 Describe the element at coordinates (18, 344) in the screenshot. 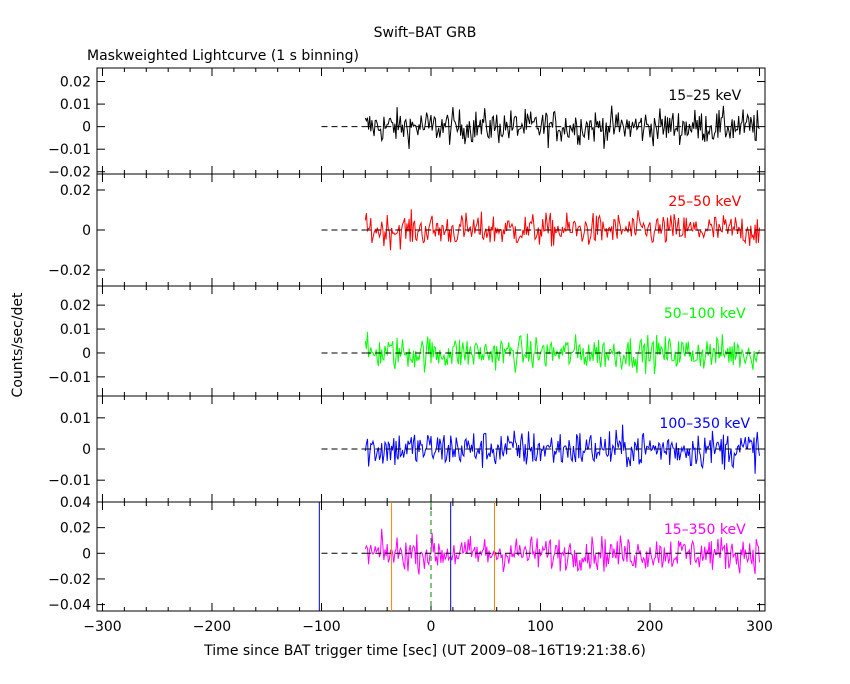

I see `y-axis-label: Counts/sec/det` at that location.